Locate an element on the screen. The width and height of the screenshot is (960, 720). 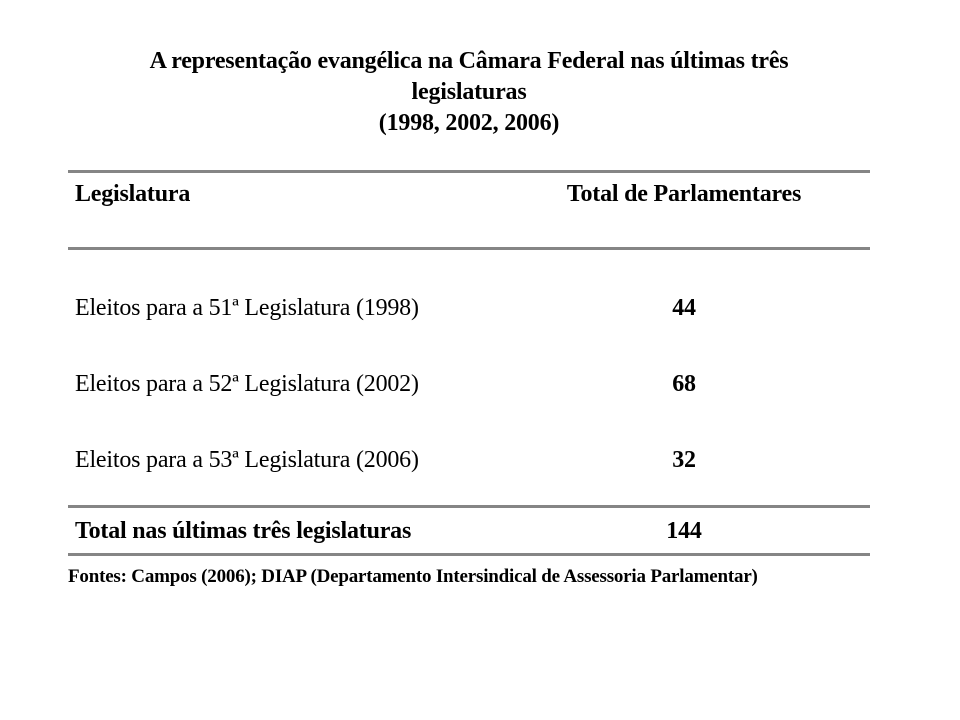
title-line-3: (1998, 2002, 2006) is located at coordinates (469, 123).